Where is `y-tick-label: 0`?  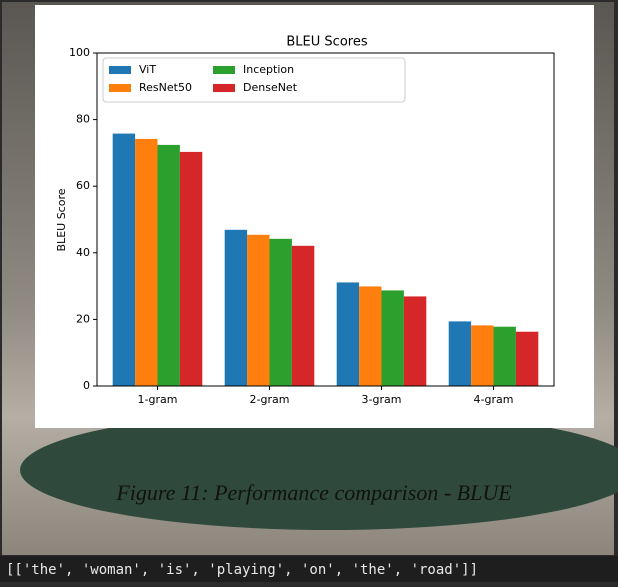 y-tick-label: 0 is located at coordinates (86, 385).